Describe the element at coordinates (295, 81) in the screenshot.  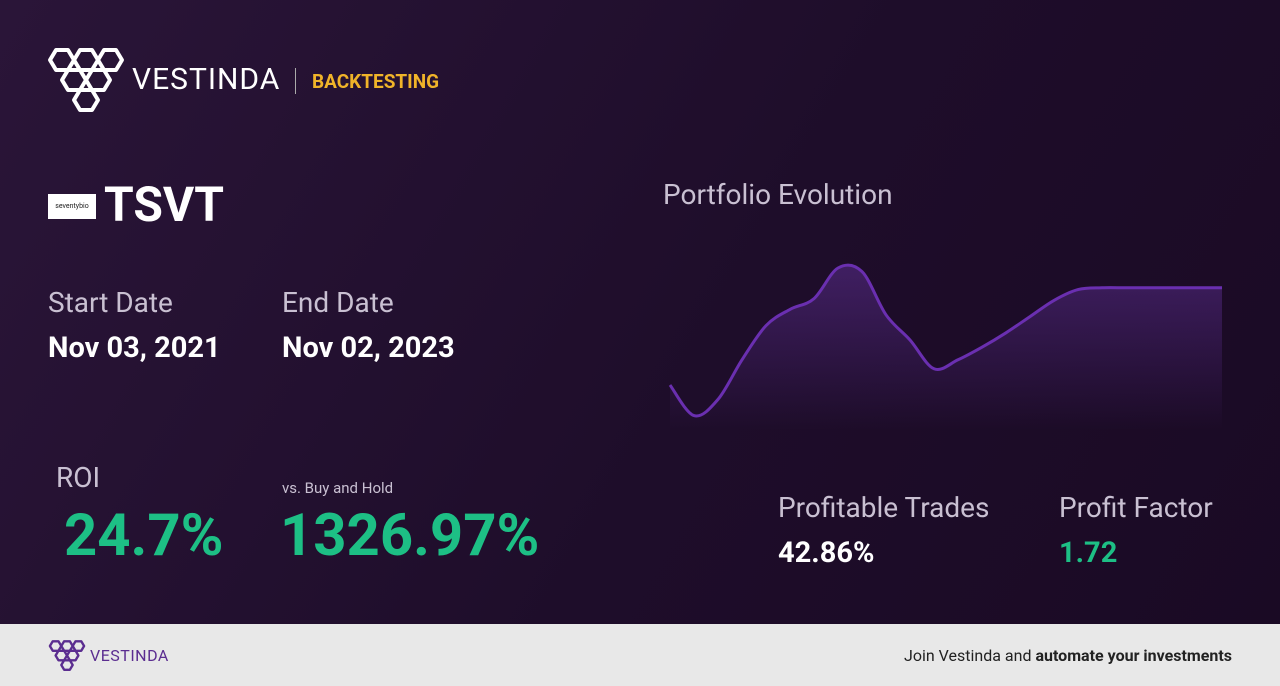
I see `divider` at that location.